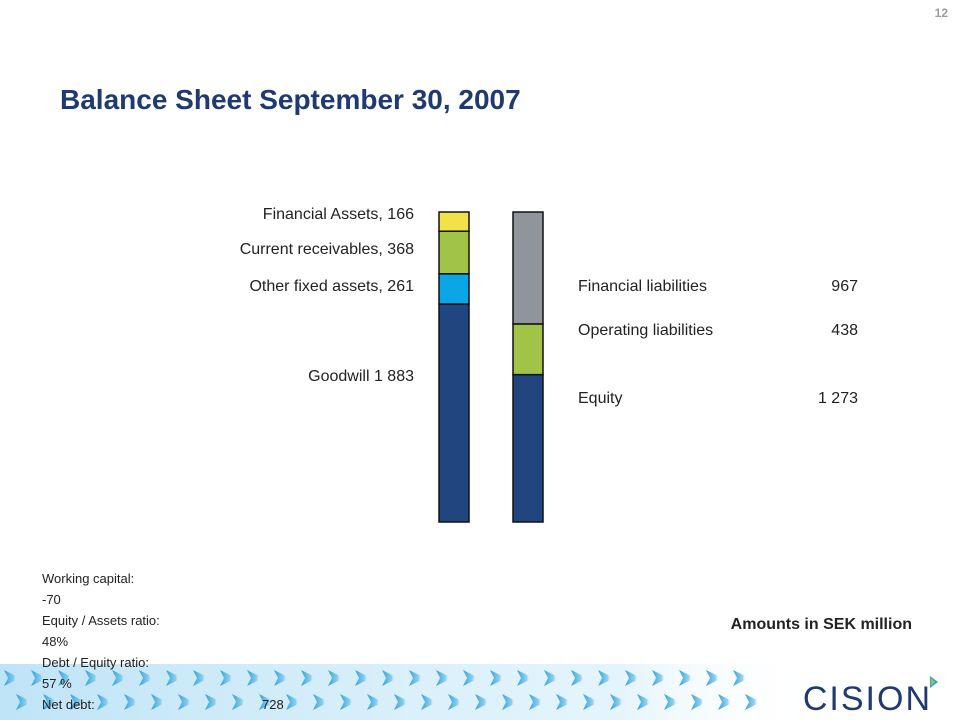 The height and width of the screenshot is (720, 960). Describe the element at coordinates (101, 620) in the screenshot. I see `kpi-equity-assets-label: Equity / Assets ratio:` at that location.